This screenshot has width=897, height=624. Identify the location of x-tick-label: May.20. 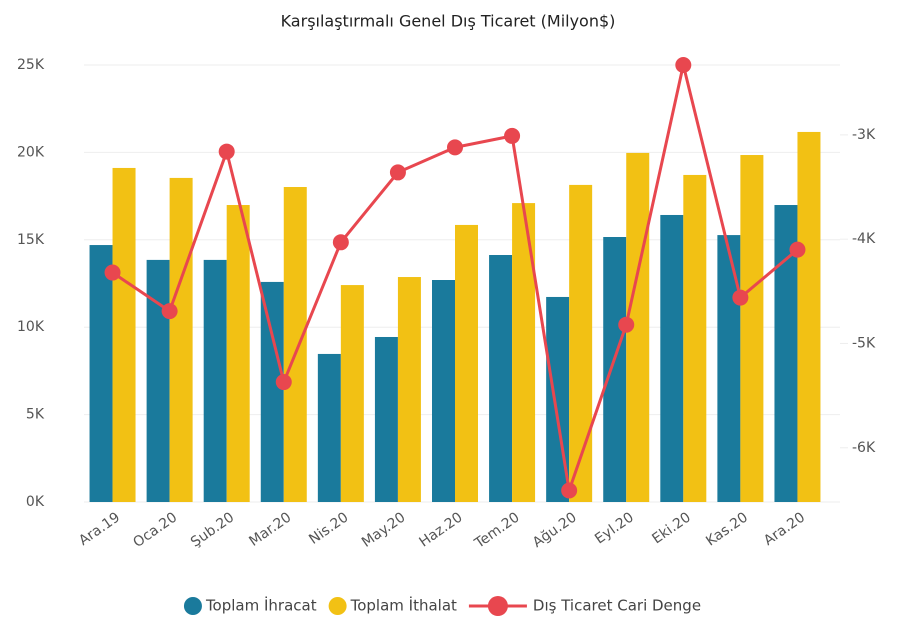
(383, 529).